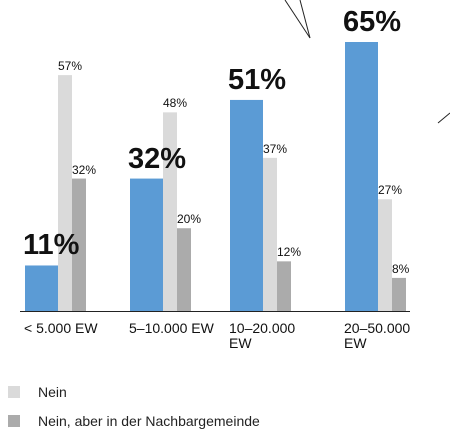 The height and width of the screenshot is (434, 450). Describe the element at coordinates (175, 103) in the screenshot. I see `value-label: 48%` at that location.